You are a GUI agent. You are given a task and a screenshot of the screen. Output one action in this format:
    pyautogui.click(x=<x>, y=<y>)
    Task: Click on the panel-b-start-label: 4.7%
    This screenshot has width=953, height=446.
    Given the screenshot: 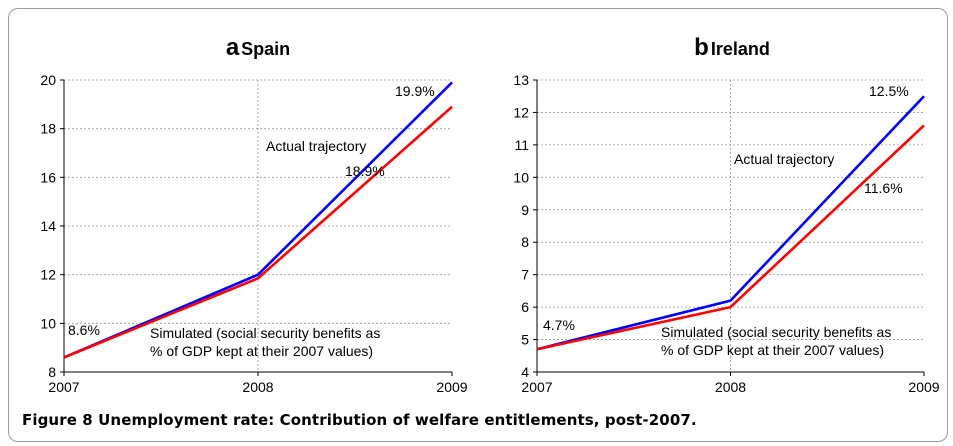 What is the action you would take?
    pyautogui.click(x=559, y=325)
    